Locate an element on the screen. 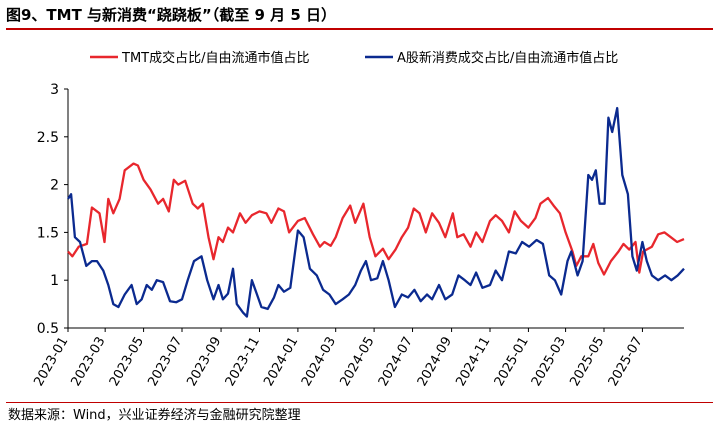  source-divider is located at coordinates (359, 402).